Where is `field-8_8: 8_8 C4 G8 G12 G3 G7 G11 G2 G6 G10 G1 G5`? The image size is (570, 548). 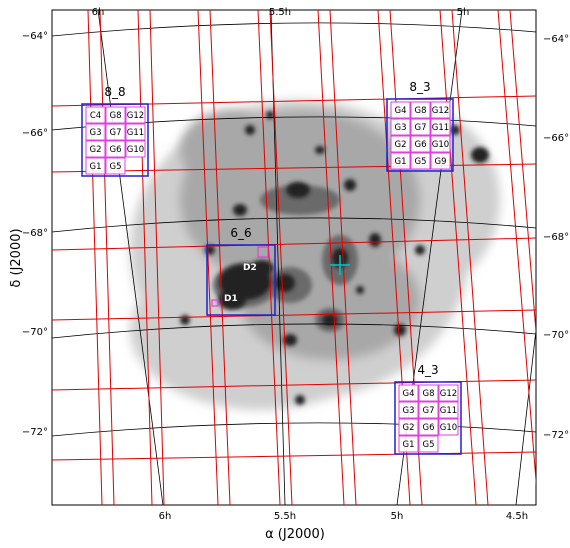 field-8_8: 8_8 C4 G8 G12 G3 G7 G11 G2 G6 G10 G1 G5 is located at coordinates (115, 131).